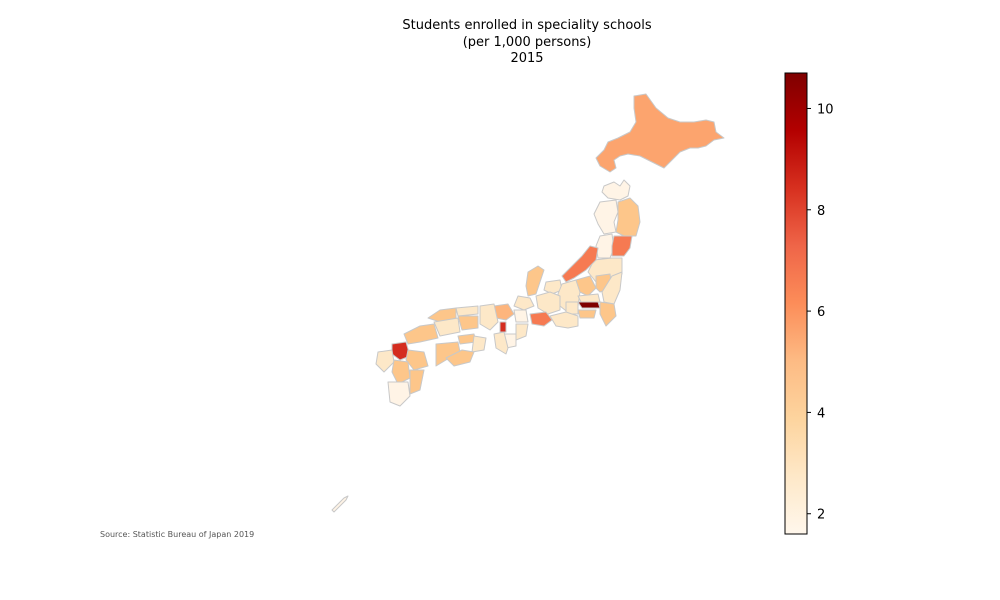 The height and width of the screenshot is (600, 1000). Describe the element at coordinates (535, 281) in the screenshot. I see `region-ishikawa` at that location.